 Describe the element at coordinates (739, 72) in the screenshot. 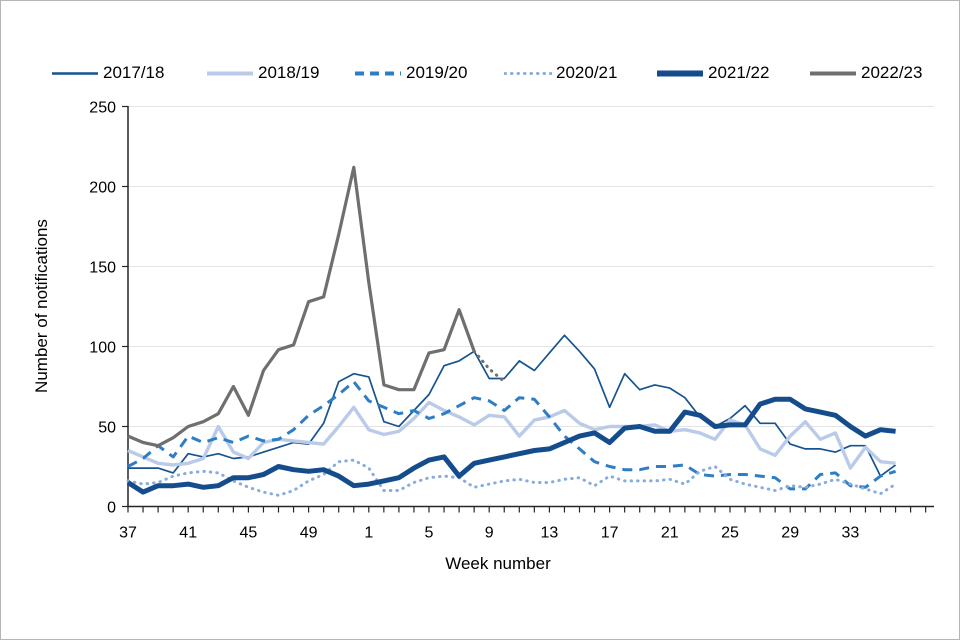

I see `legend-label: 2021/22` at that location.